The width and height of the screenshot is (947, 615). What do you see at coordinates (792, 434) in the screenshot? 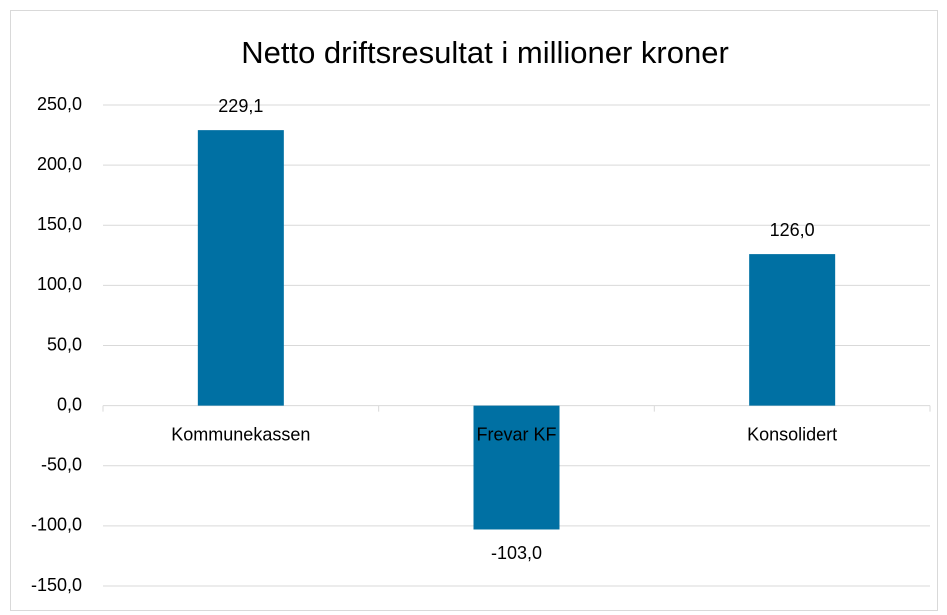
I see `x-tick-label: Konsolidert` at bounding box center [792, 434].